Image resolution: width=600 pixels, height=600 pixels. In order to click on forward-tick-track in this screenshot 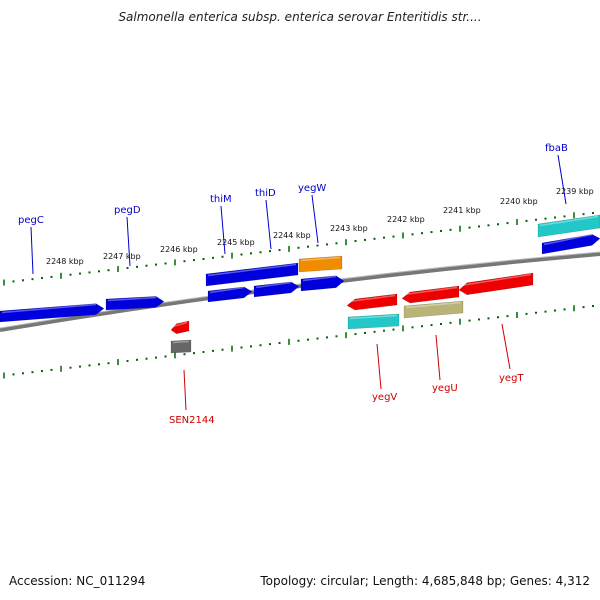, I will do `click(298, 249)`.